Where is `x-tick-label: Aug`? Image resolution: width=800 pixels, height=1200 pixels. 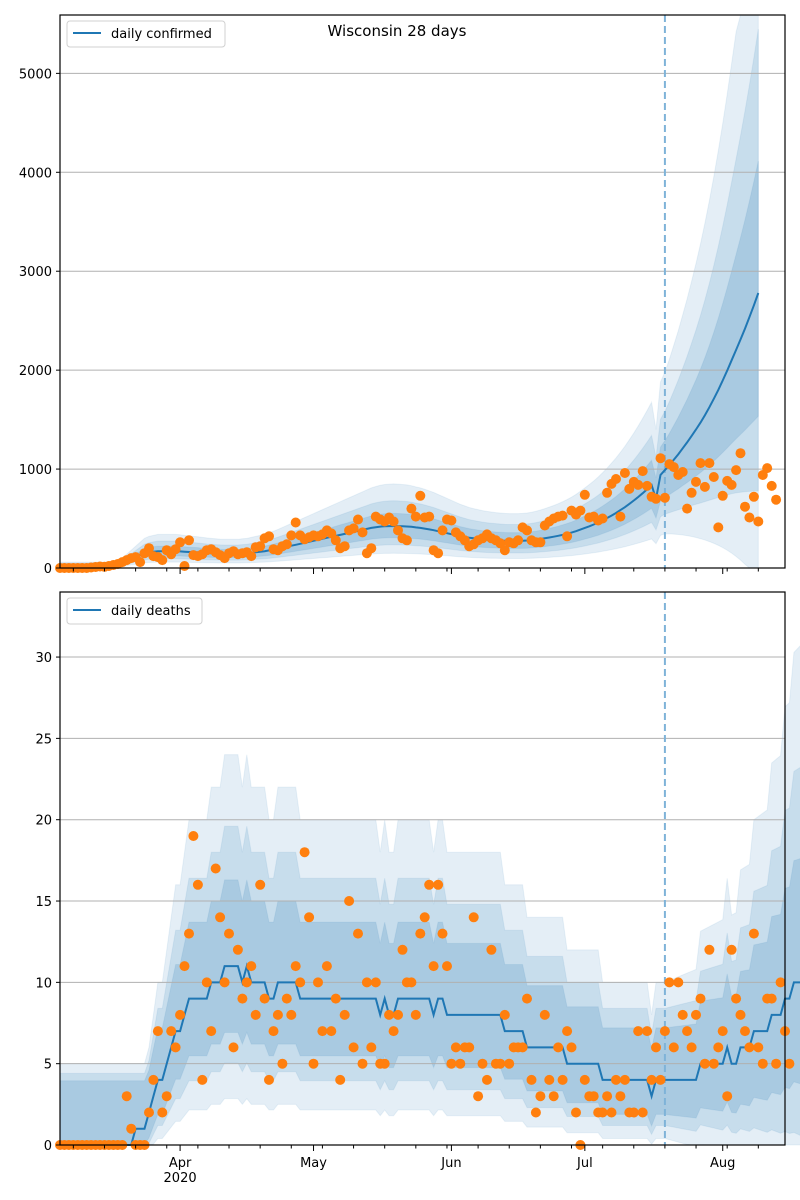 x-tick-label: Aug is located at coordinates (722, 1163).